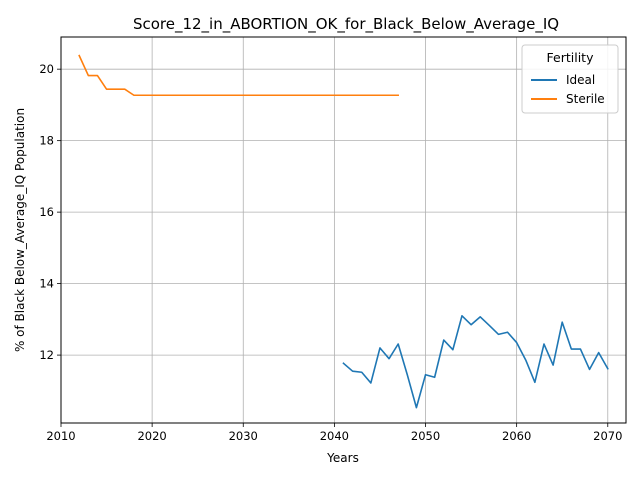 The image size is (640, 480). What do you see at coordinates (475, 361) in the screenshot?
I see `series-line-ideal` at bounding box center [475, 361].